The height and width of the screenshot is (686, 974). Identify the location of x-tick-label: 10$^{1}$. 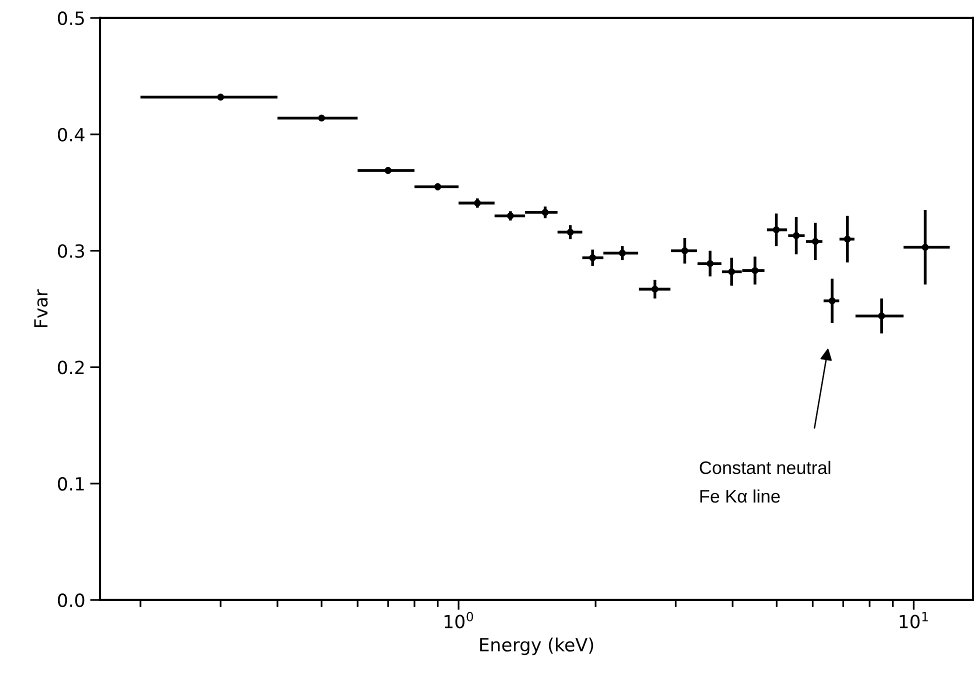
(914, 620).